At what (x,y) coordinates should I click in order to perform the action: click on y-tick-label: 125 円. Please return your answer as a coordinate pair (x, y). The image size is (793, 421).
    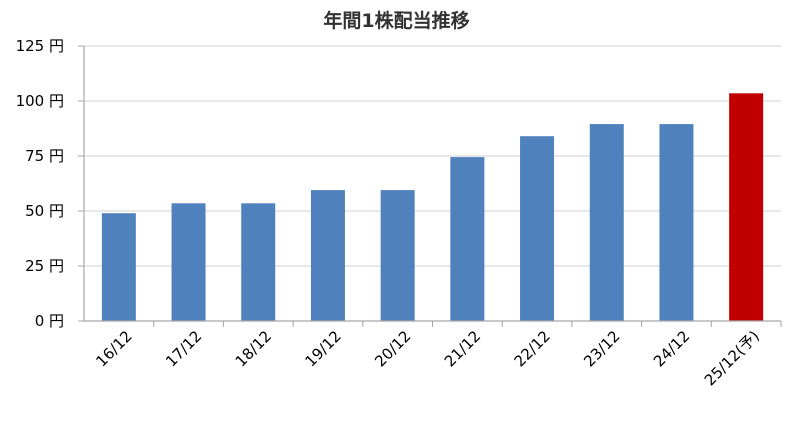
    Looking at the image, I should click on (40, 46).